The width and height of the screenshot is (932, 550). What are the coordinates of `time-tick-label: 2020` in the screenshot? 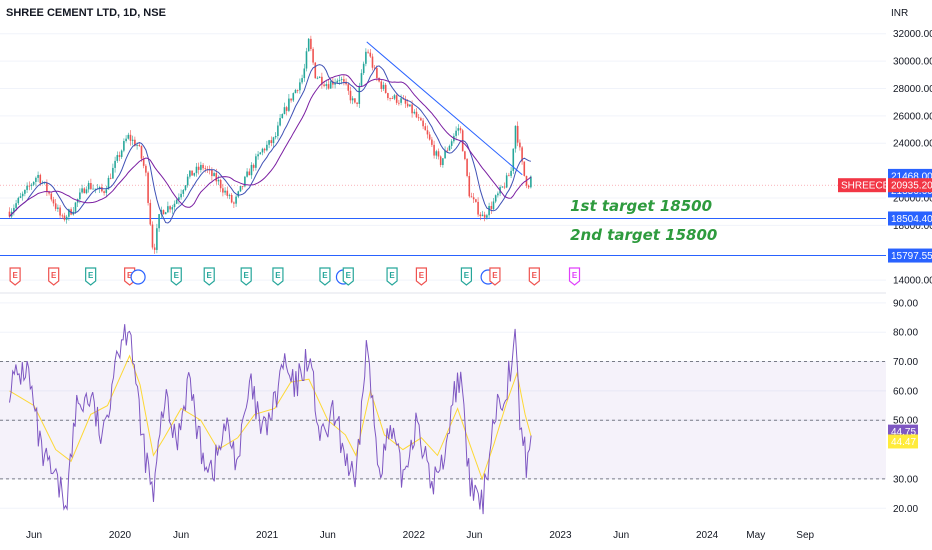 It's located at (120, 535).